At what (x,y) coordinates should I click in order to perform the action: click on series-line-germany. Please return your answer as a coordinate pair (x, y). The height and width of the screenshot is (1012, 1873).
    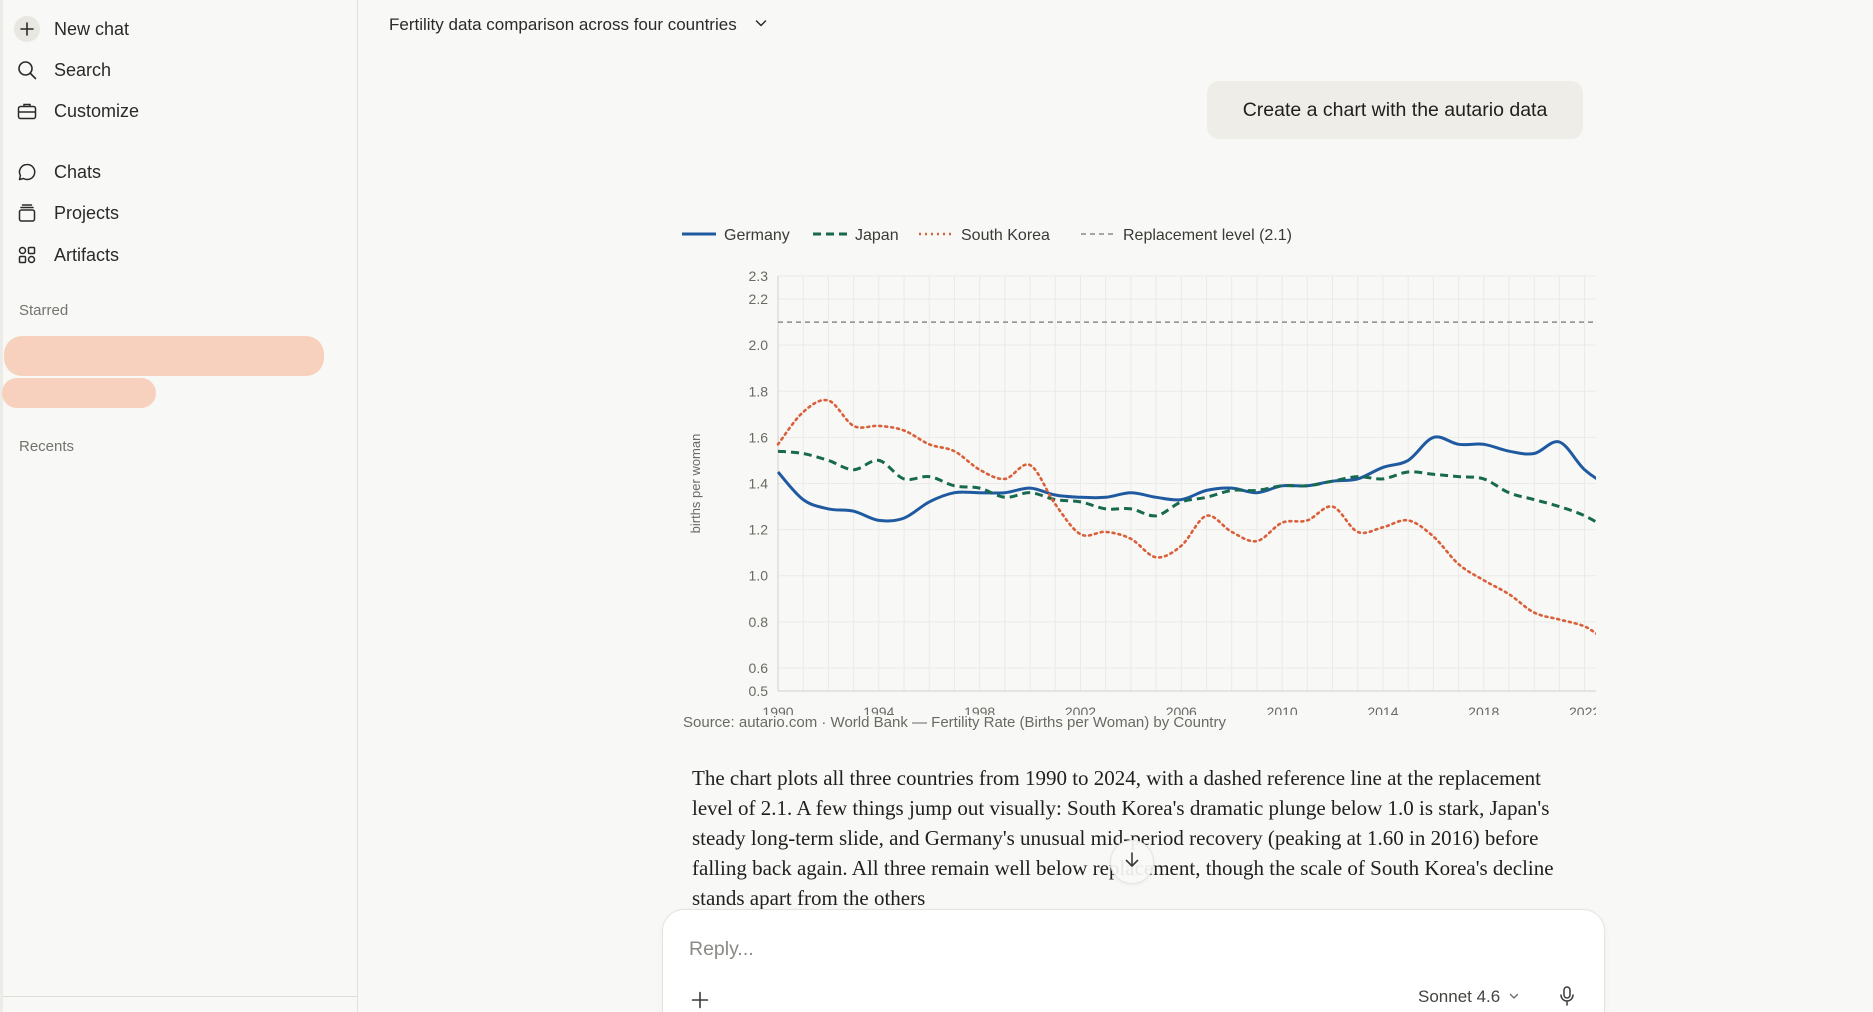
    Looking at the image, I should click on (1186, 479).